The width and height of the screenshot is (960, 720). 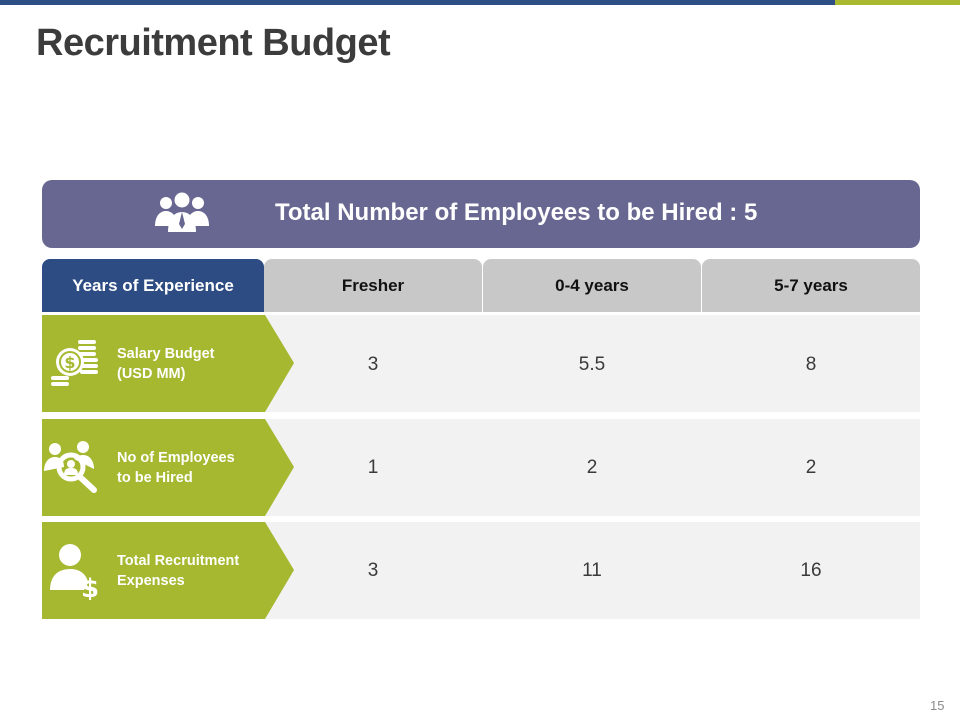 I want to click on row-label-line1: Salary Budget, so click(x=166, y=354).